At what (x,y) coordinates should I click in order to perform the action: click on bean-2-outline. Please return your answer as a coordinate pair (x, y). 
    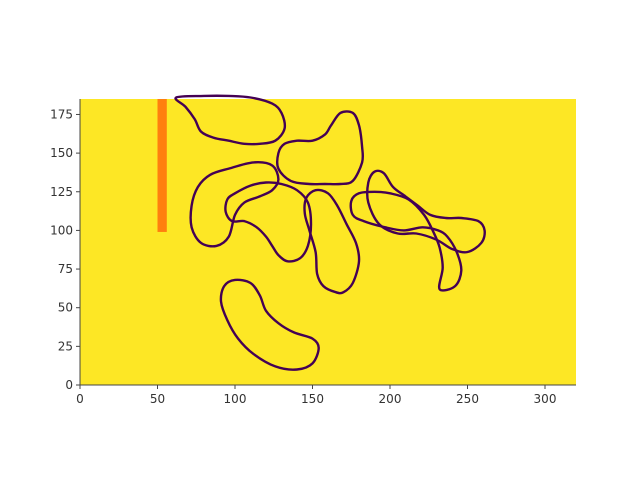
    Looking at the image, I should click on (406, 241).